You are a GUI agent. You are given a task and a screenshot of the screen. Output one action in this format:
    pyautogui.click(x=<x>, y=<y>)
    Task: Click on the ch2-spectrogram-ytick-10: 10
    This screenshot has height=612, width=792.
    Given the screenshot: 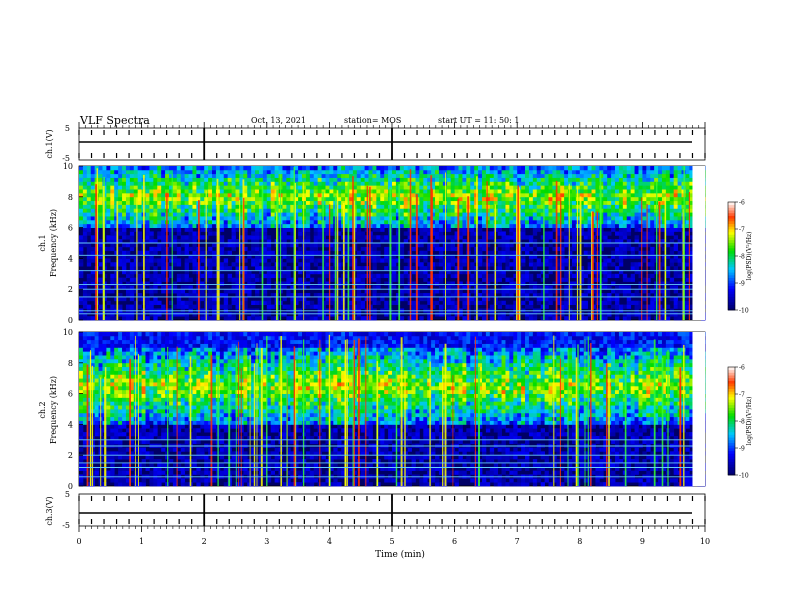 What is the action you would take?
    pyautogui.click(x=68, y=332)
    